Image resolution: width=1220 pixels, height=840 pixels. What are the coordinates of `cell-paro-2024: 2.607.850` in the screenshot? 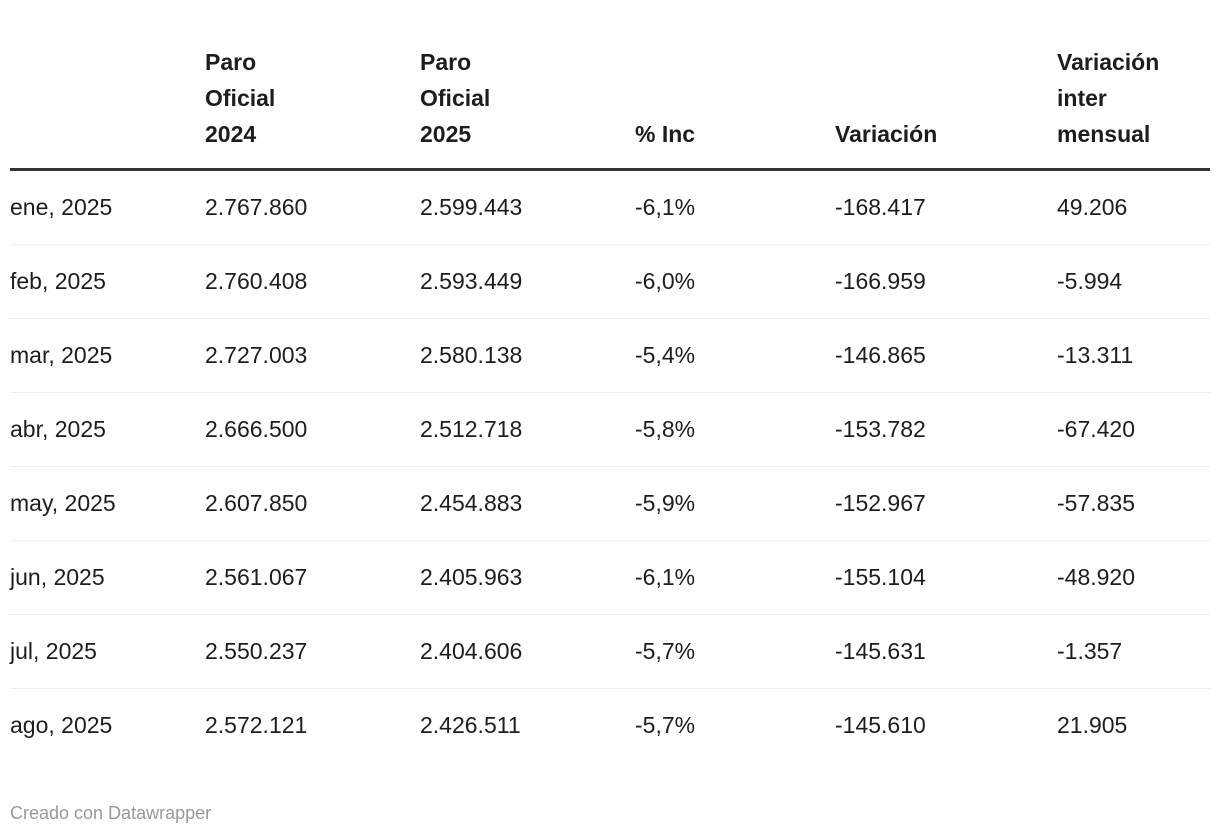 It's located at (312, 503).